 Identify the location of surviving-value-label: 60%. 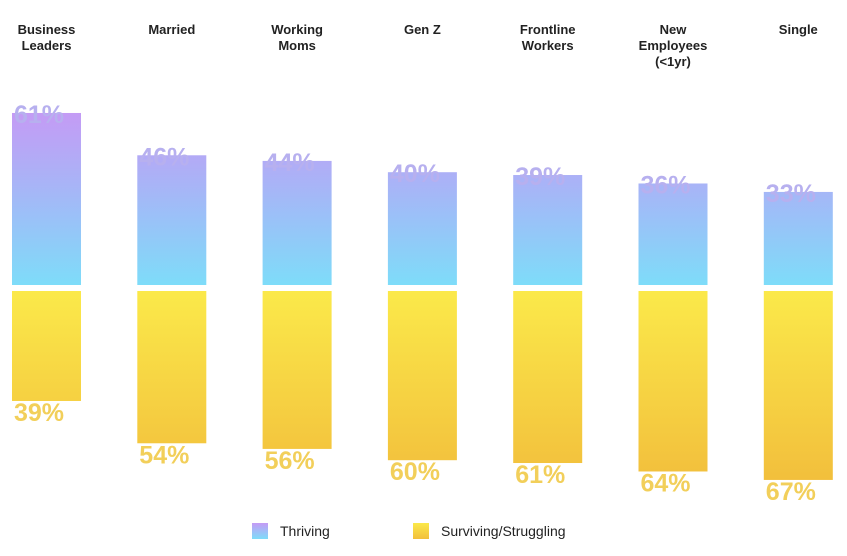
(415, 472).